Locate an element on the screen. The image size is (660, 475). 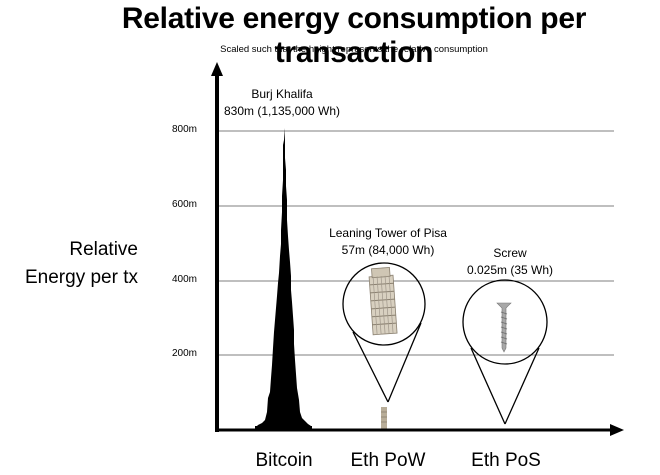
annotation-burj-khalifa-detail: 830m (1,135,000 Wh) is located at coordinates (282, 111).